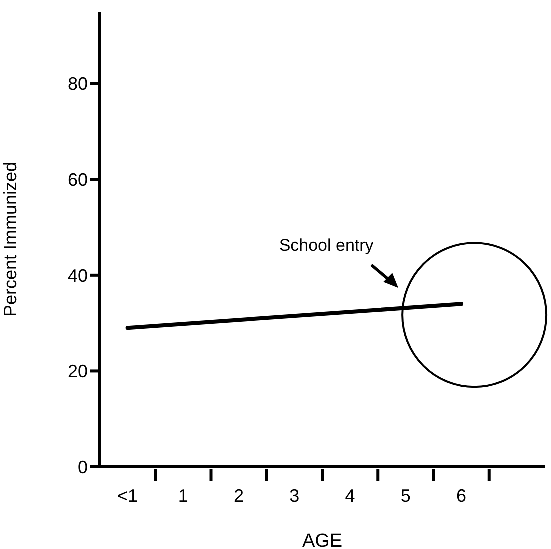 This screenshot has height=549, width=551. Describe the element at coordinates (350, 496) in the screenshot. I see `x-tick-label: 4` at that location.